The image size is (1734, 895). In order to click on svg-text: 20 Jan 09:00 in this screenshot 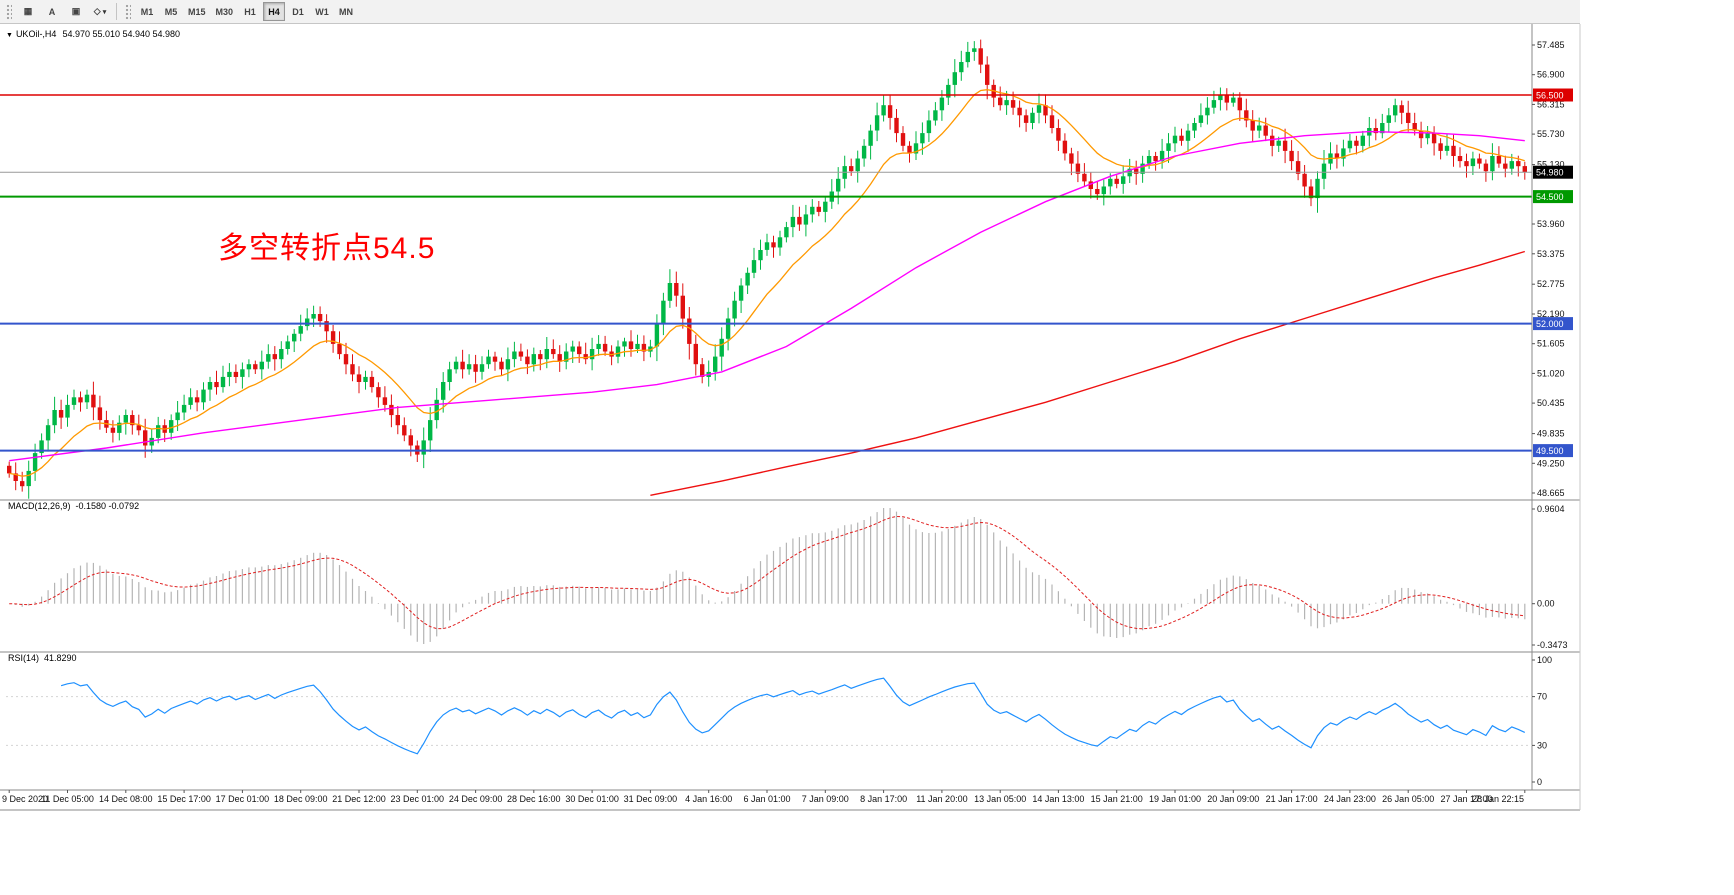, I will do `click(1233, 799)`.